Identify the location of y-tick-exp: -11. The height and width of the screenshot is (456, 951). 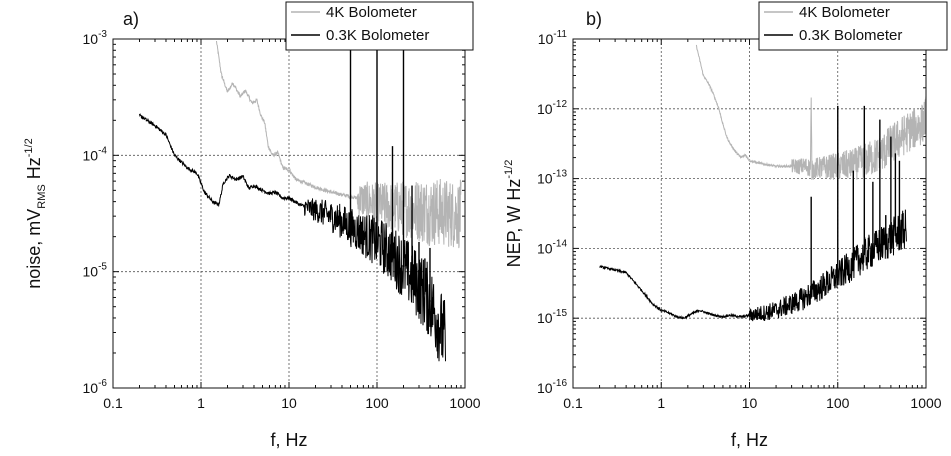
(560, 34).